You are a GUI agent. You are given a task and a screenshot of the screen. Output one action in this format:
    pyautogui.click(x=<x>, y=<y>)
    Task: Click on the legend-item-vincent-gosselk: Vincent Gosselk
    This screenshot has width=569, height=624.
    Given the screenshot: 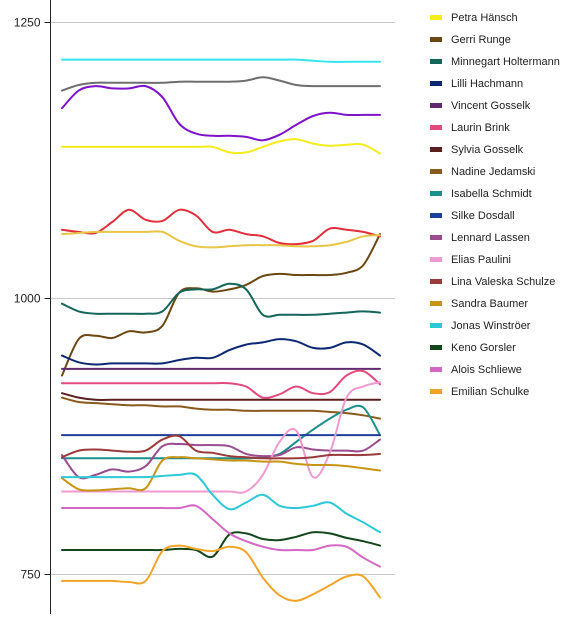 What is the action you would take?
    pyautogui.click(x=480, y=106)
    